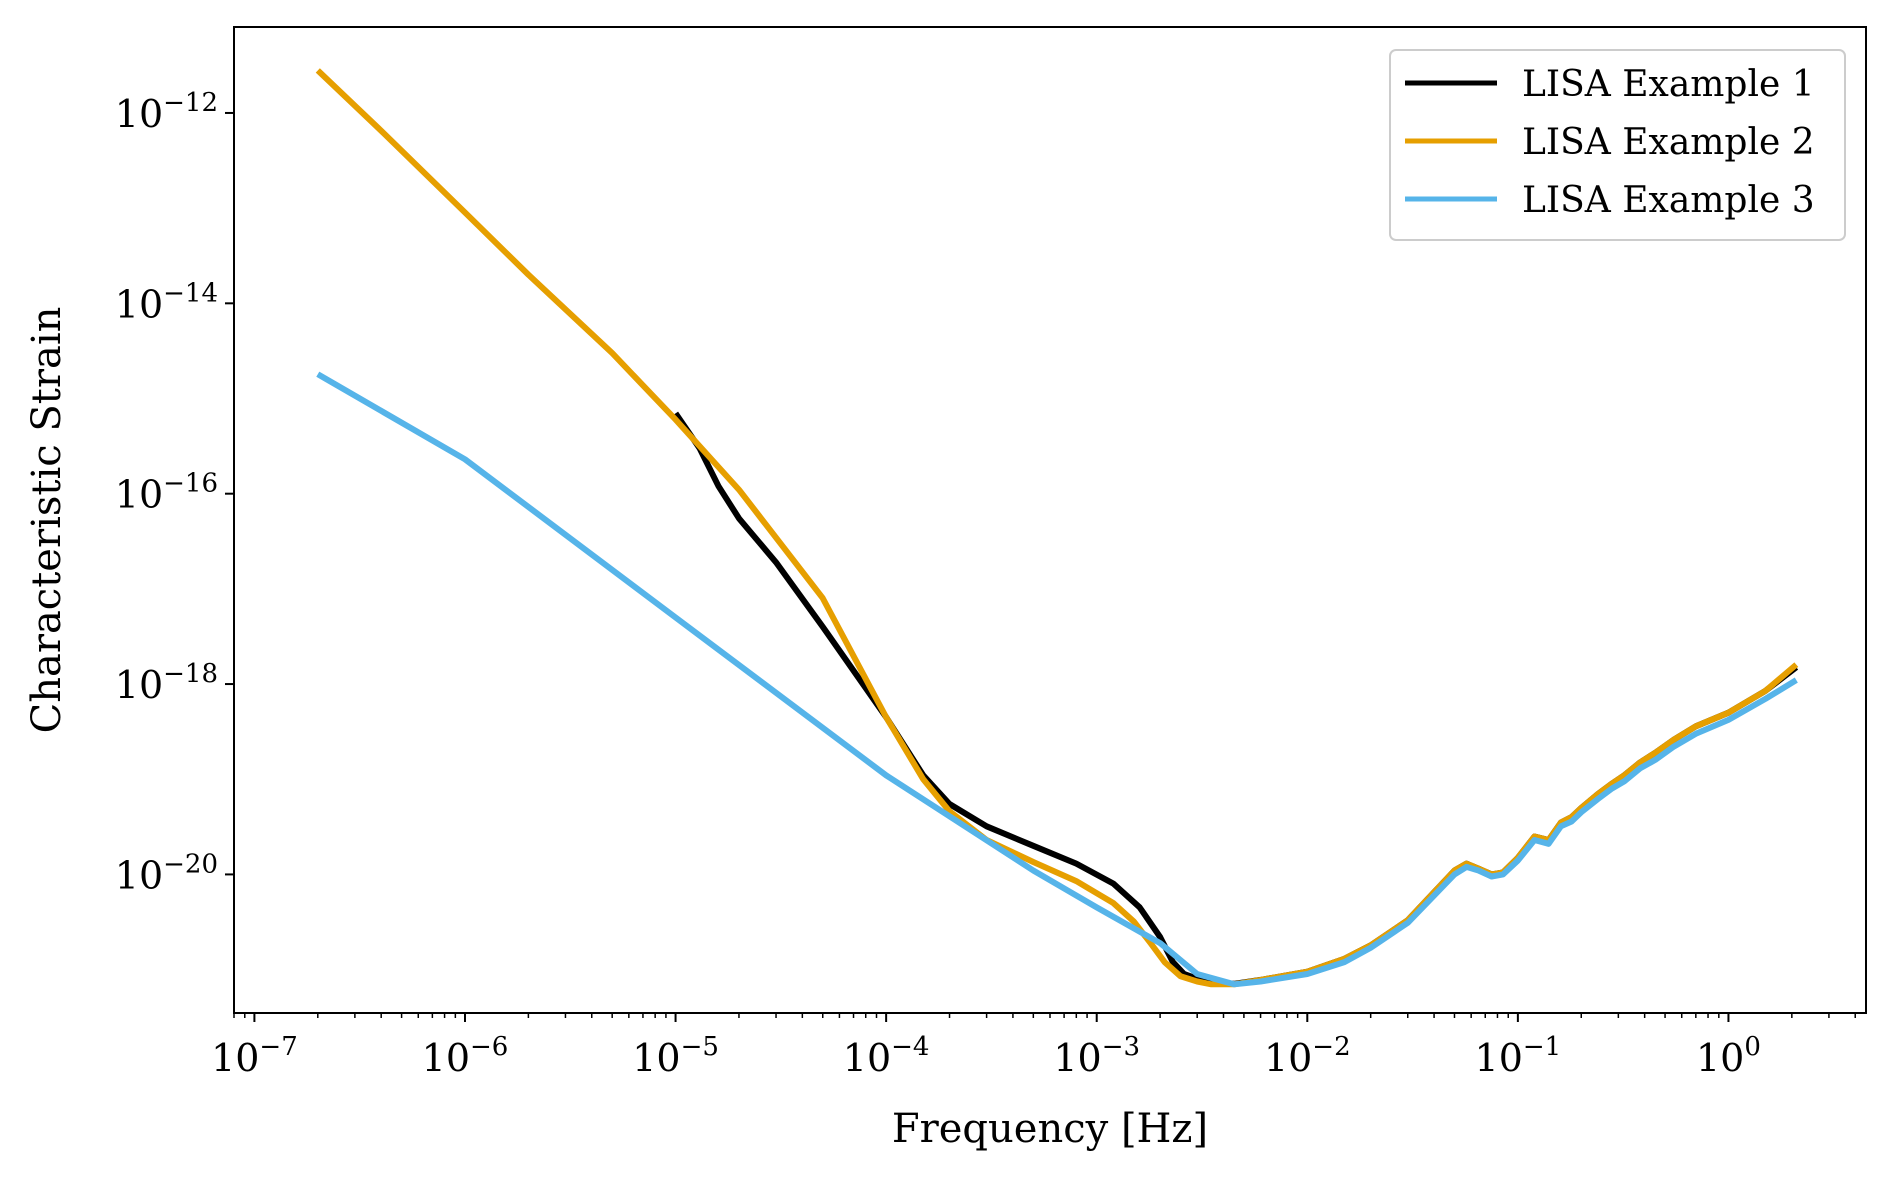  I want to click on legend-label-3: LISA Example 3, so click(1668, 200).